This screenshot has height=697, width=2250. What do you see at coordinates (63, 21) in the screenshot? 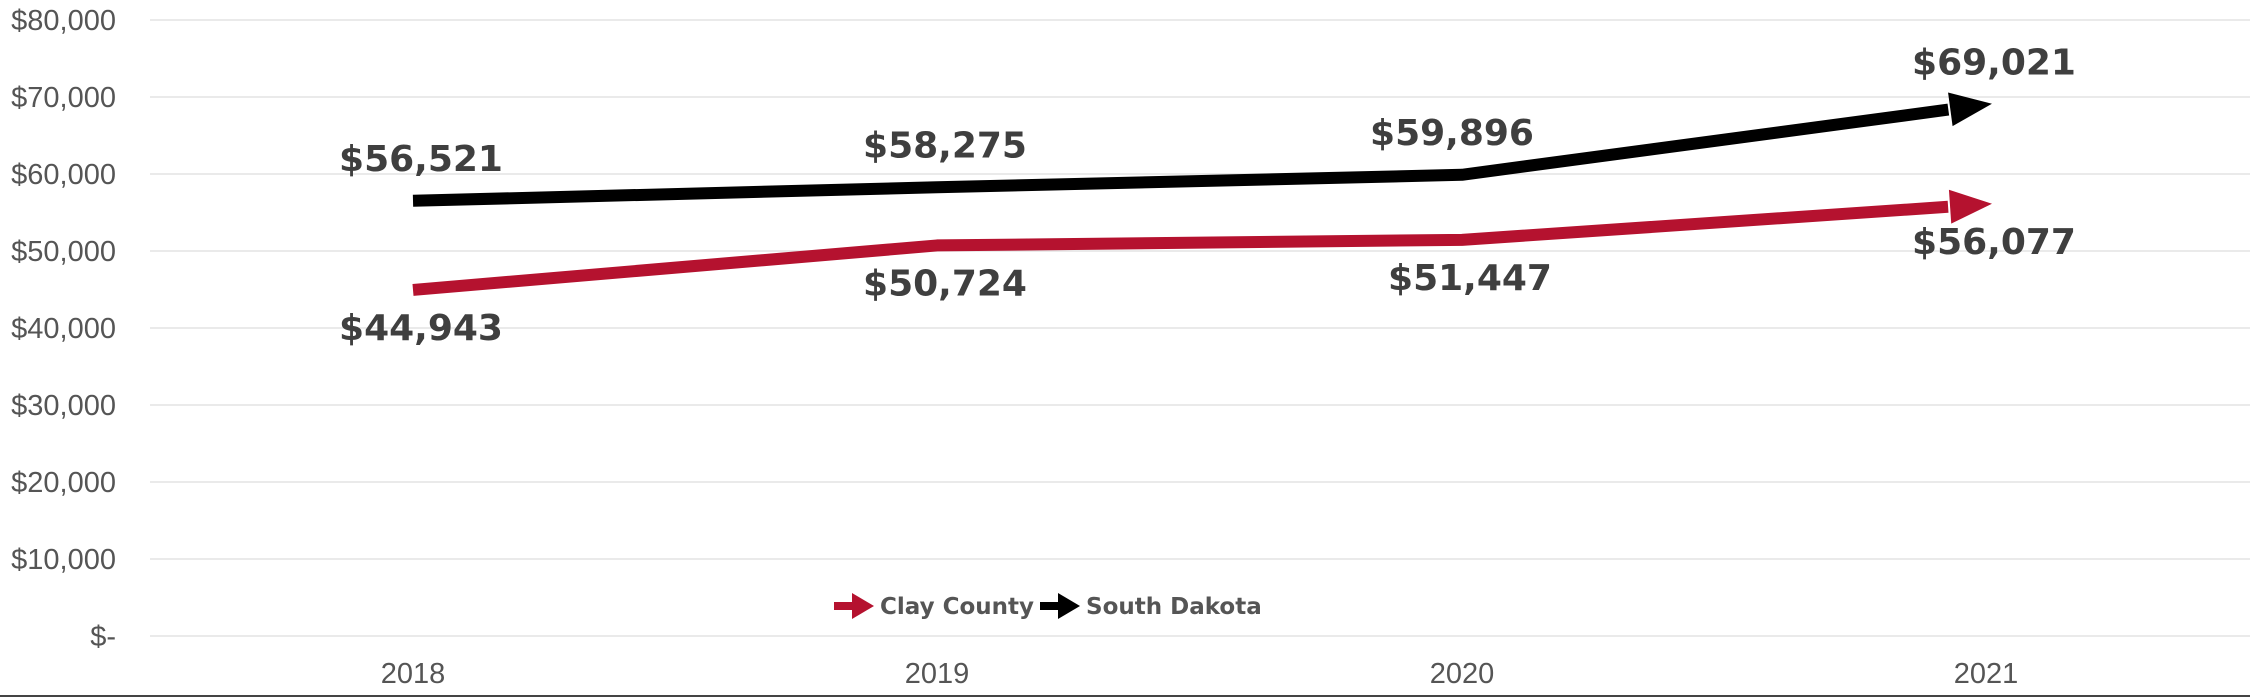
I see `y-tick-label: $80,000` at bounding box center [63, 21].